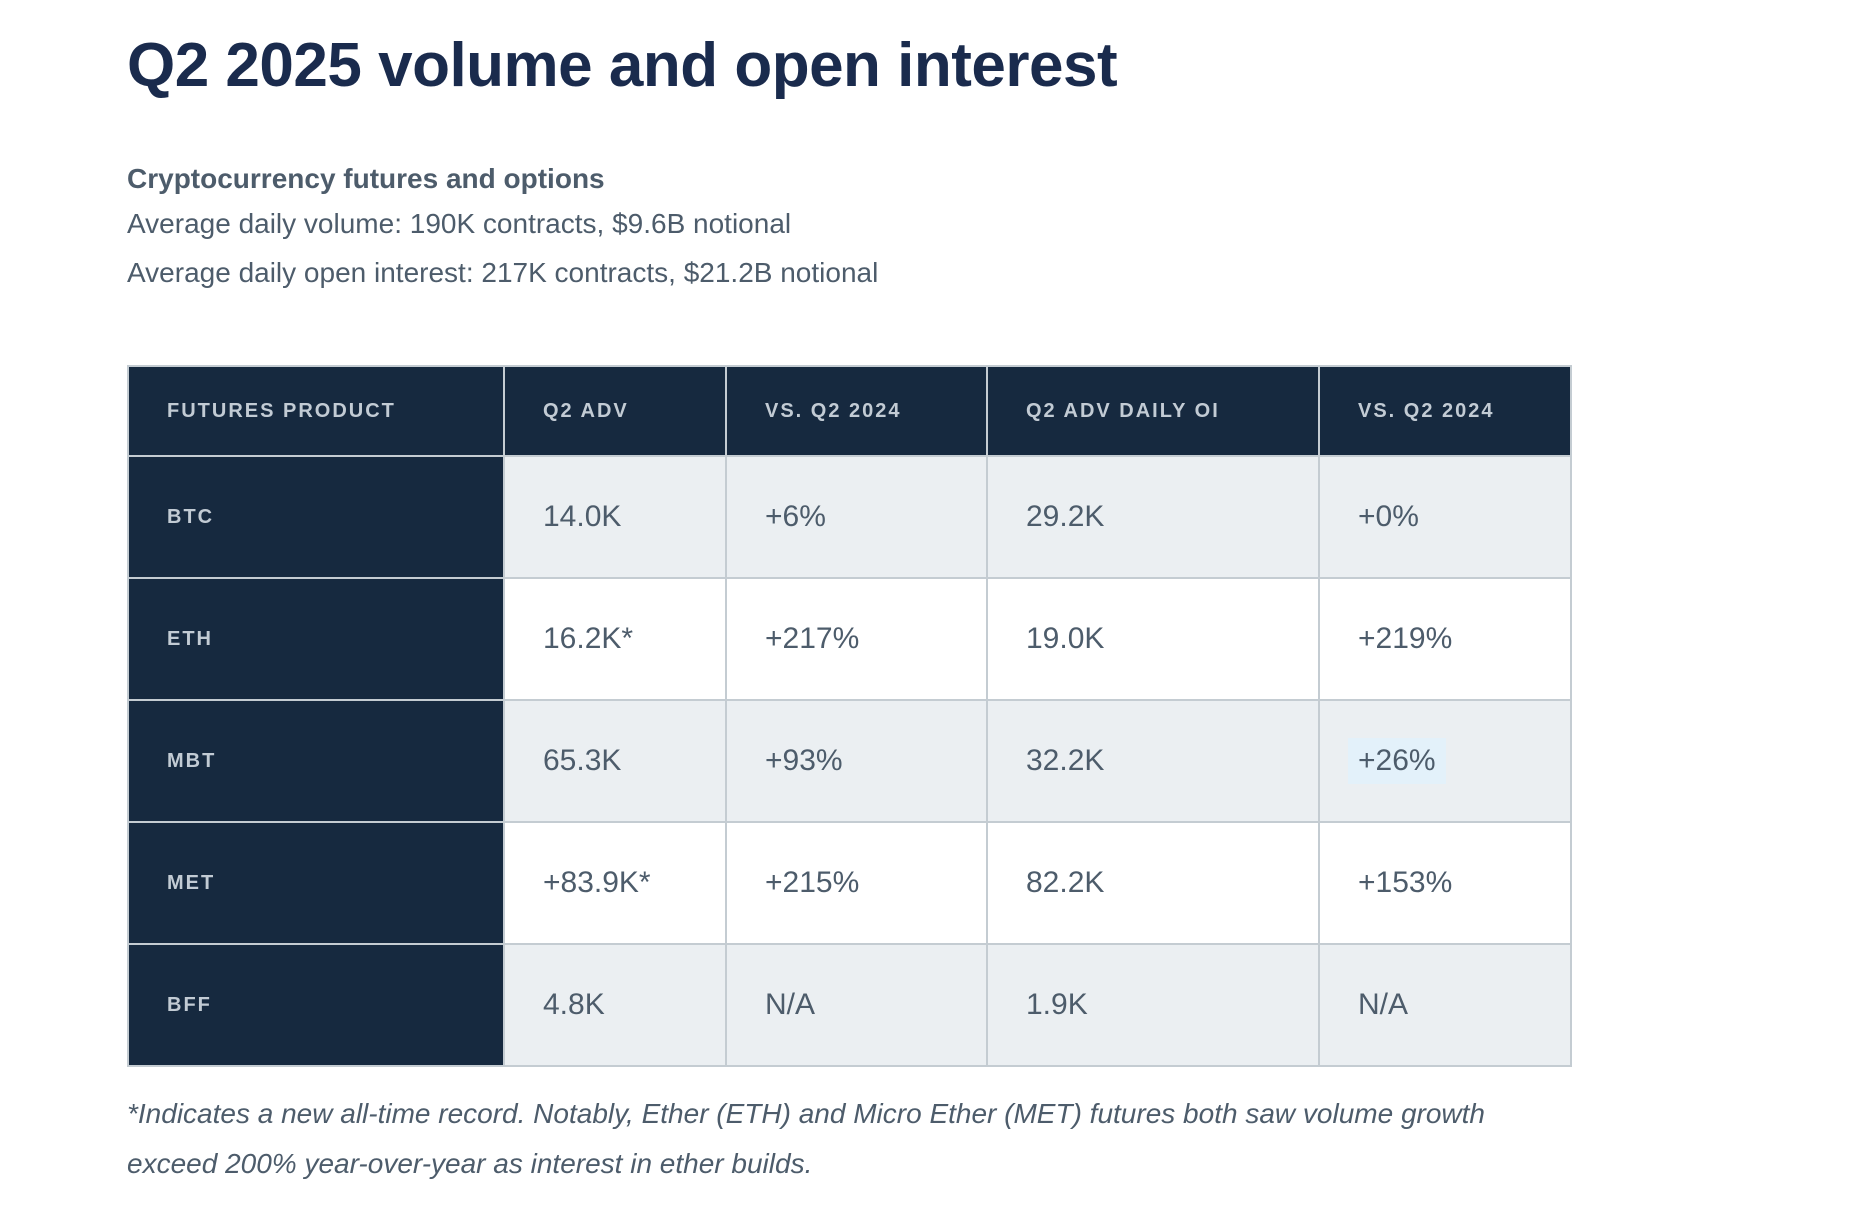 The height and width of the screenshot is (1206, 1854). Describe the element at coordinates (856, 883) in the screenshot. I see `cell-met-1: +215%` at that location.